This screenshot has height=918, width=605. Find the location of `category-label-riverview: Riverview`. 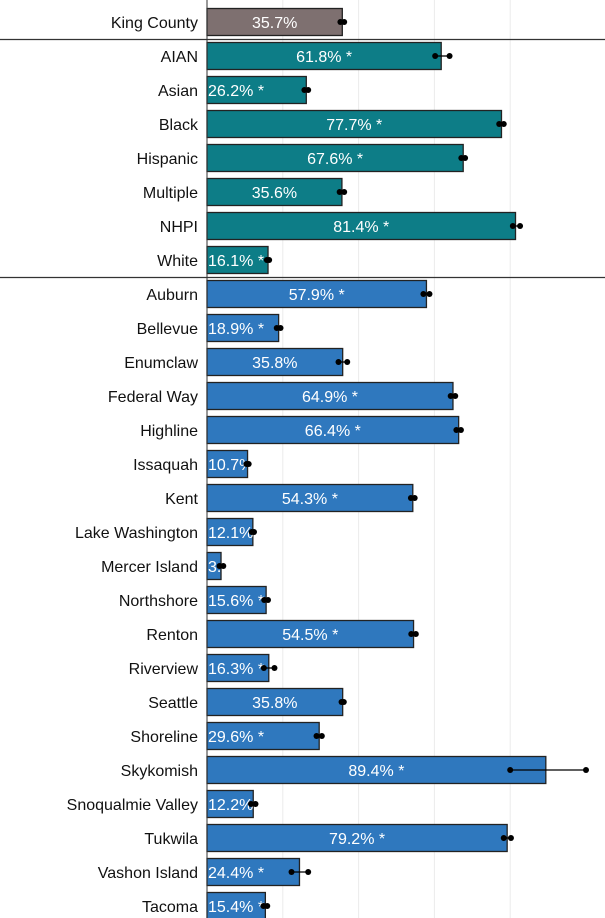

category-label-riverview: Riverview is located at coordinates (164, 669).